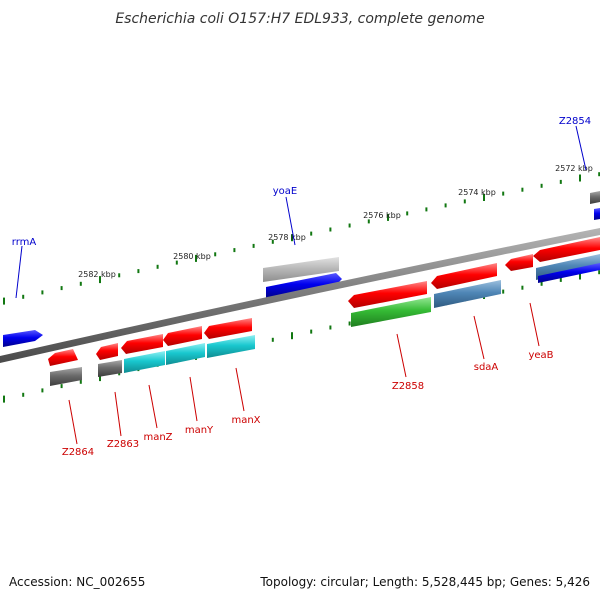 The height and width of the screenshot is (600, 600). Describe the element at coordinates (199, 430) in the screenshot. I see `gene-label-manY: manY` at that location.